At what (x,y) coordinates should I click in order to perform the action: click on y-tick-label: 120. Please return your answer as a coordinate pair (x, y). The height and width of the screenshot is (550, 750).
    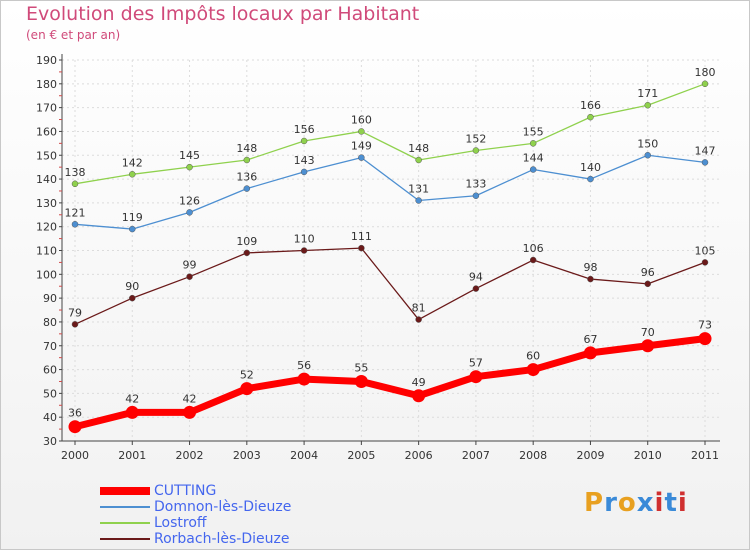
    Looking at the image, I should click on (46, 227).